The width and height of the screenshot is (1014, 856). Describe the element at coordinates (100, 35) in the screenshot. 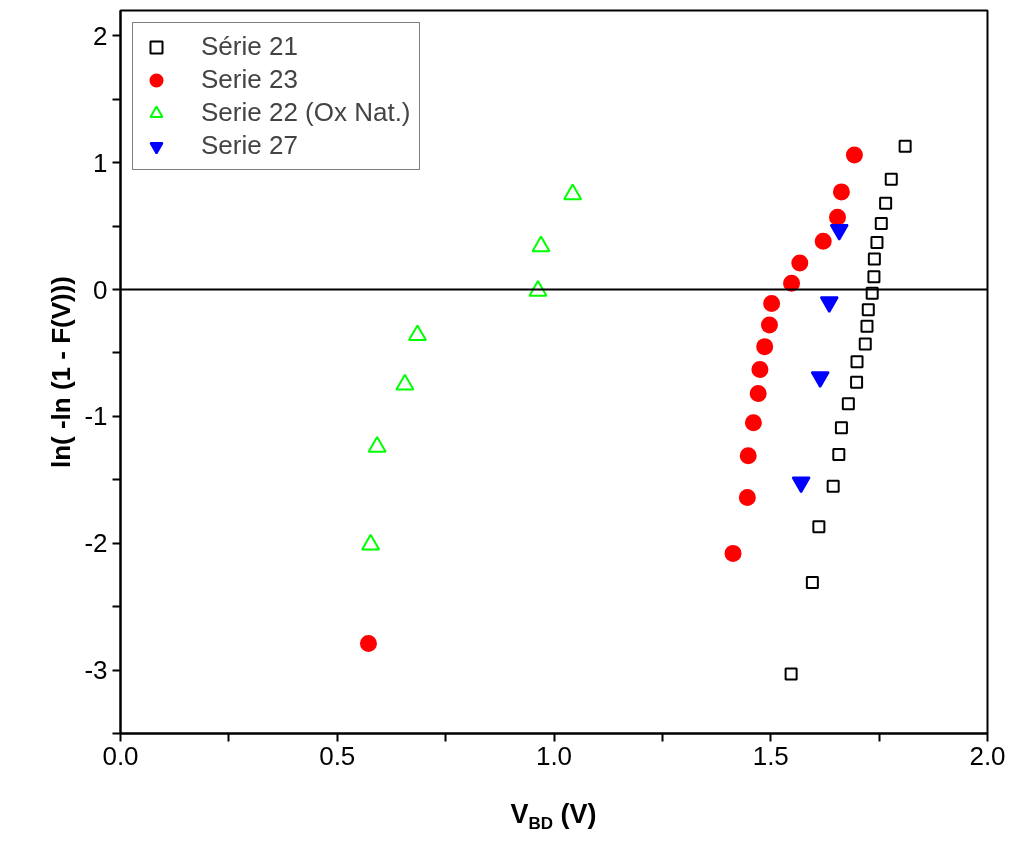

I see `y-tick-label: 2` at that location.